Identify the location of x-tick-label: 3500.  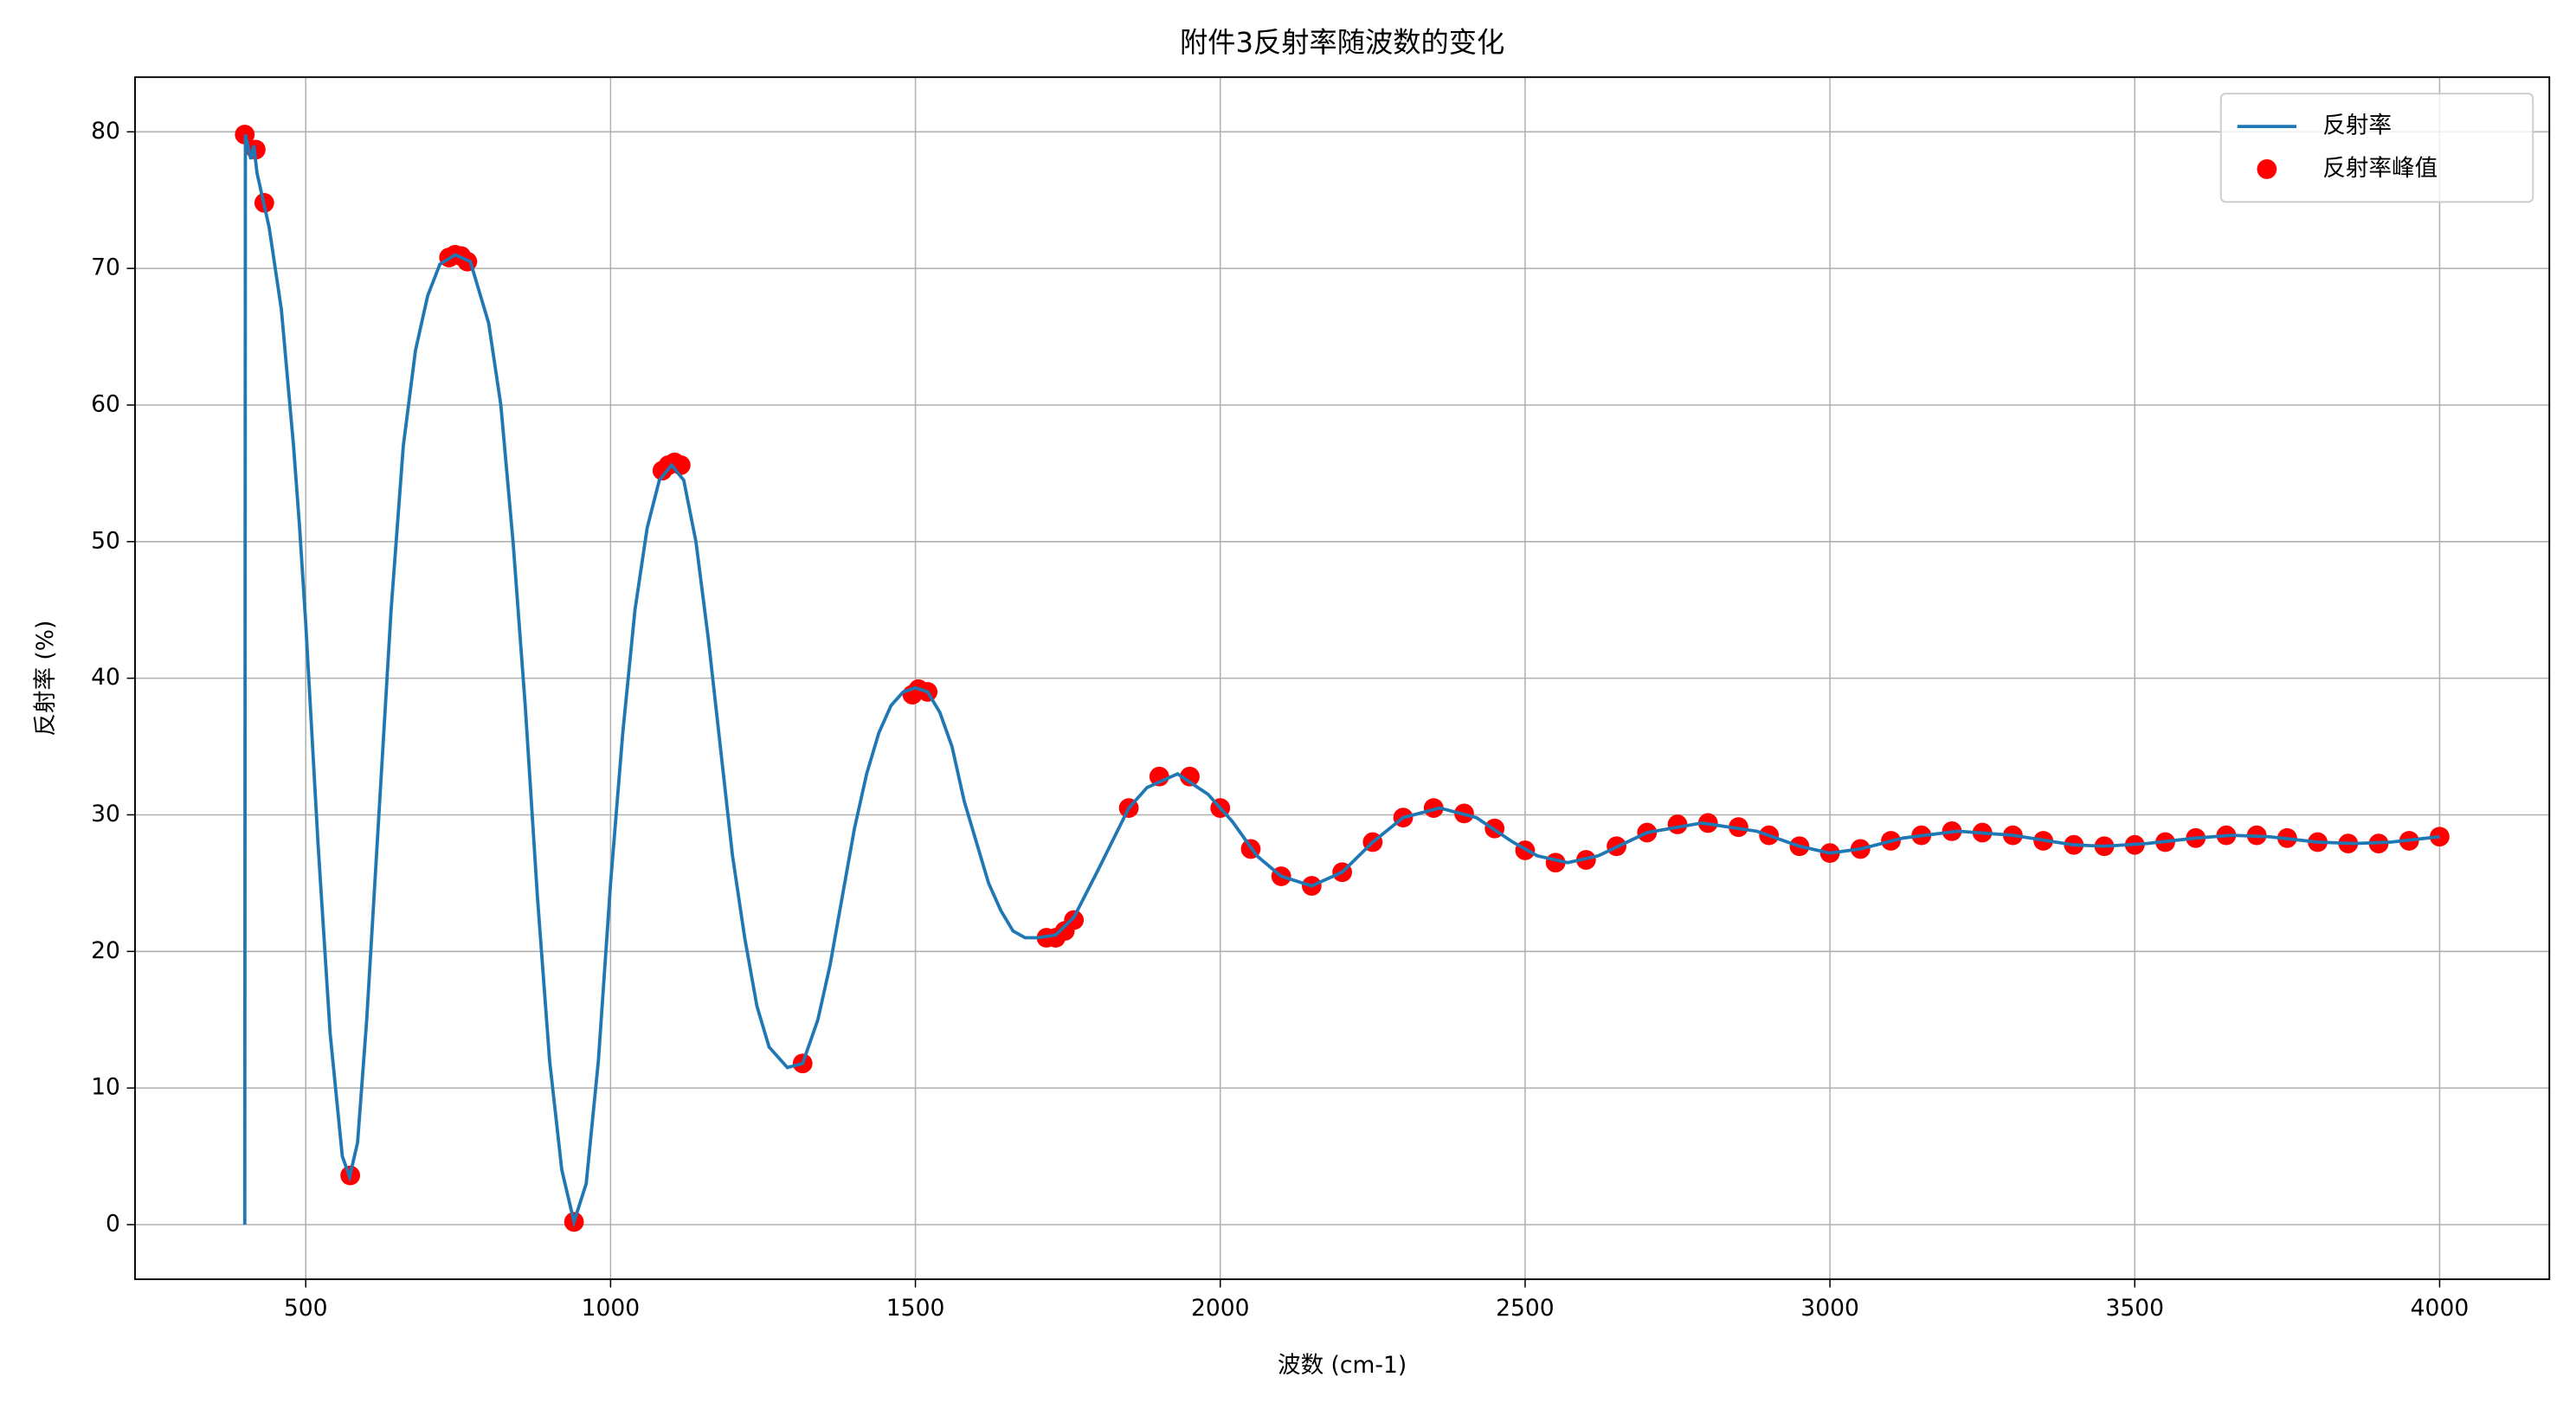
(2134, 1308).